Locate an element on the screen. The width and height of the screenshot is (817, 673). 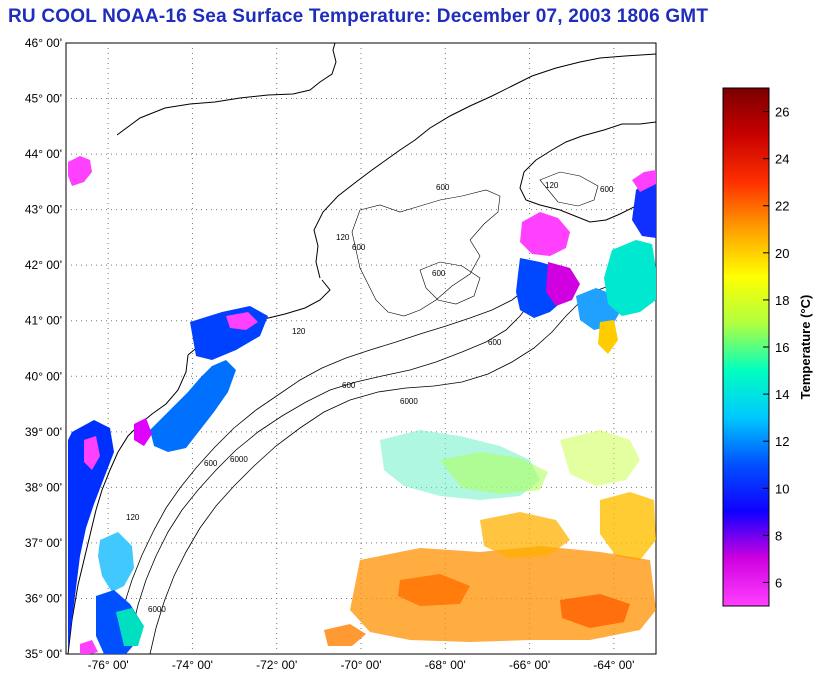
lon-label: -76° 00' is located at coordinates (108, 665).